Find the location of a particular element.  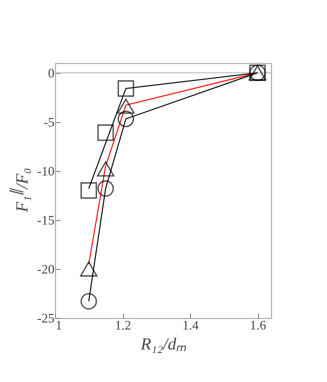

x-axis-title: R₁₂/dₘ is located at coordinates (164, 344).